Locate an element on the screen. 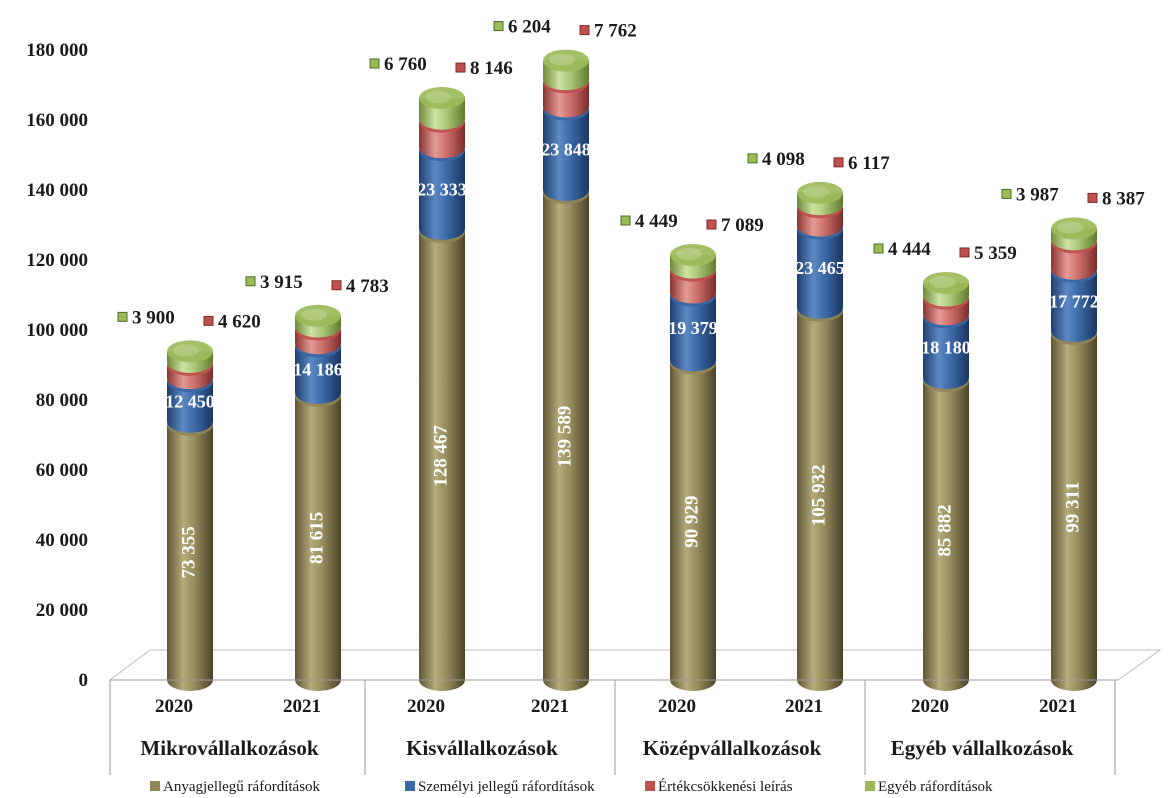 The image size is (1169, 798). data-label: 4 449 is located at coordinates (656, 221).